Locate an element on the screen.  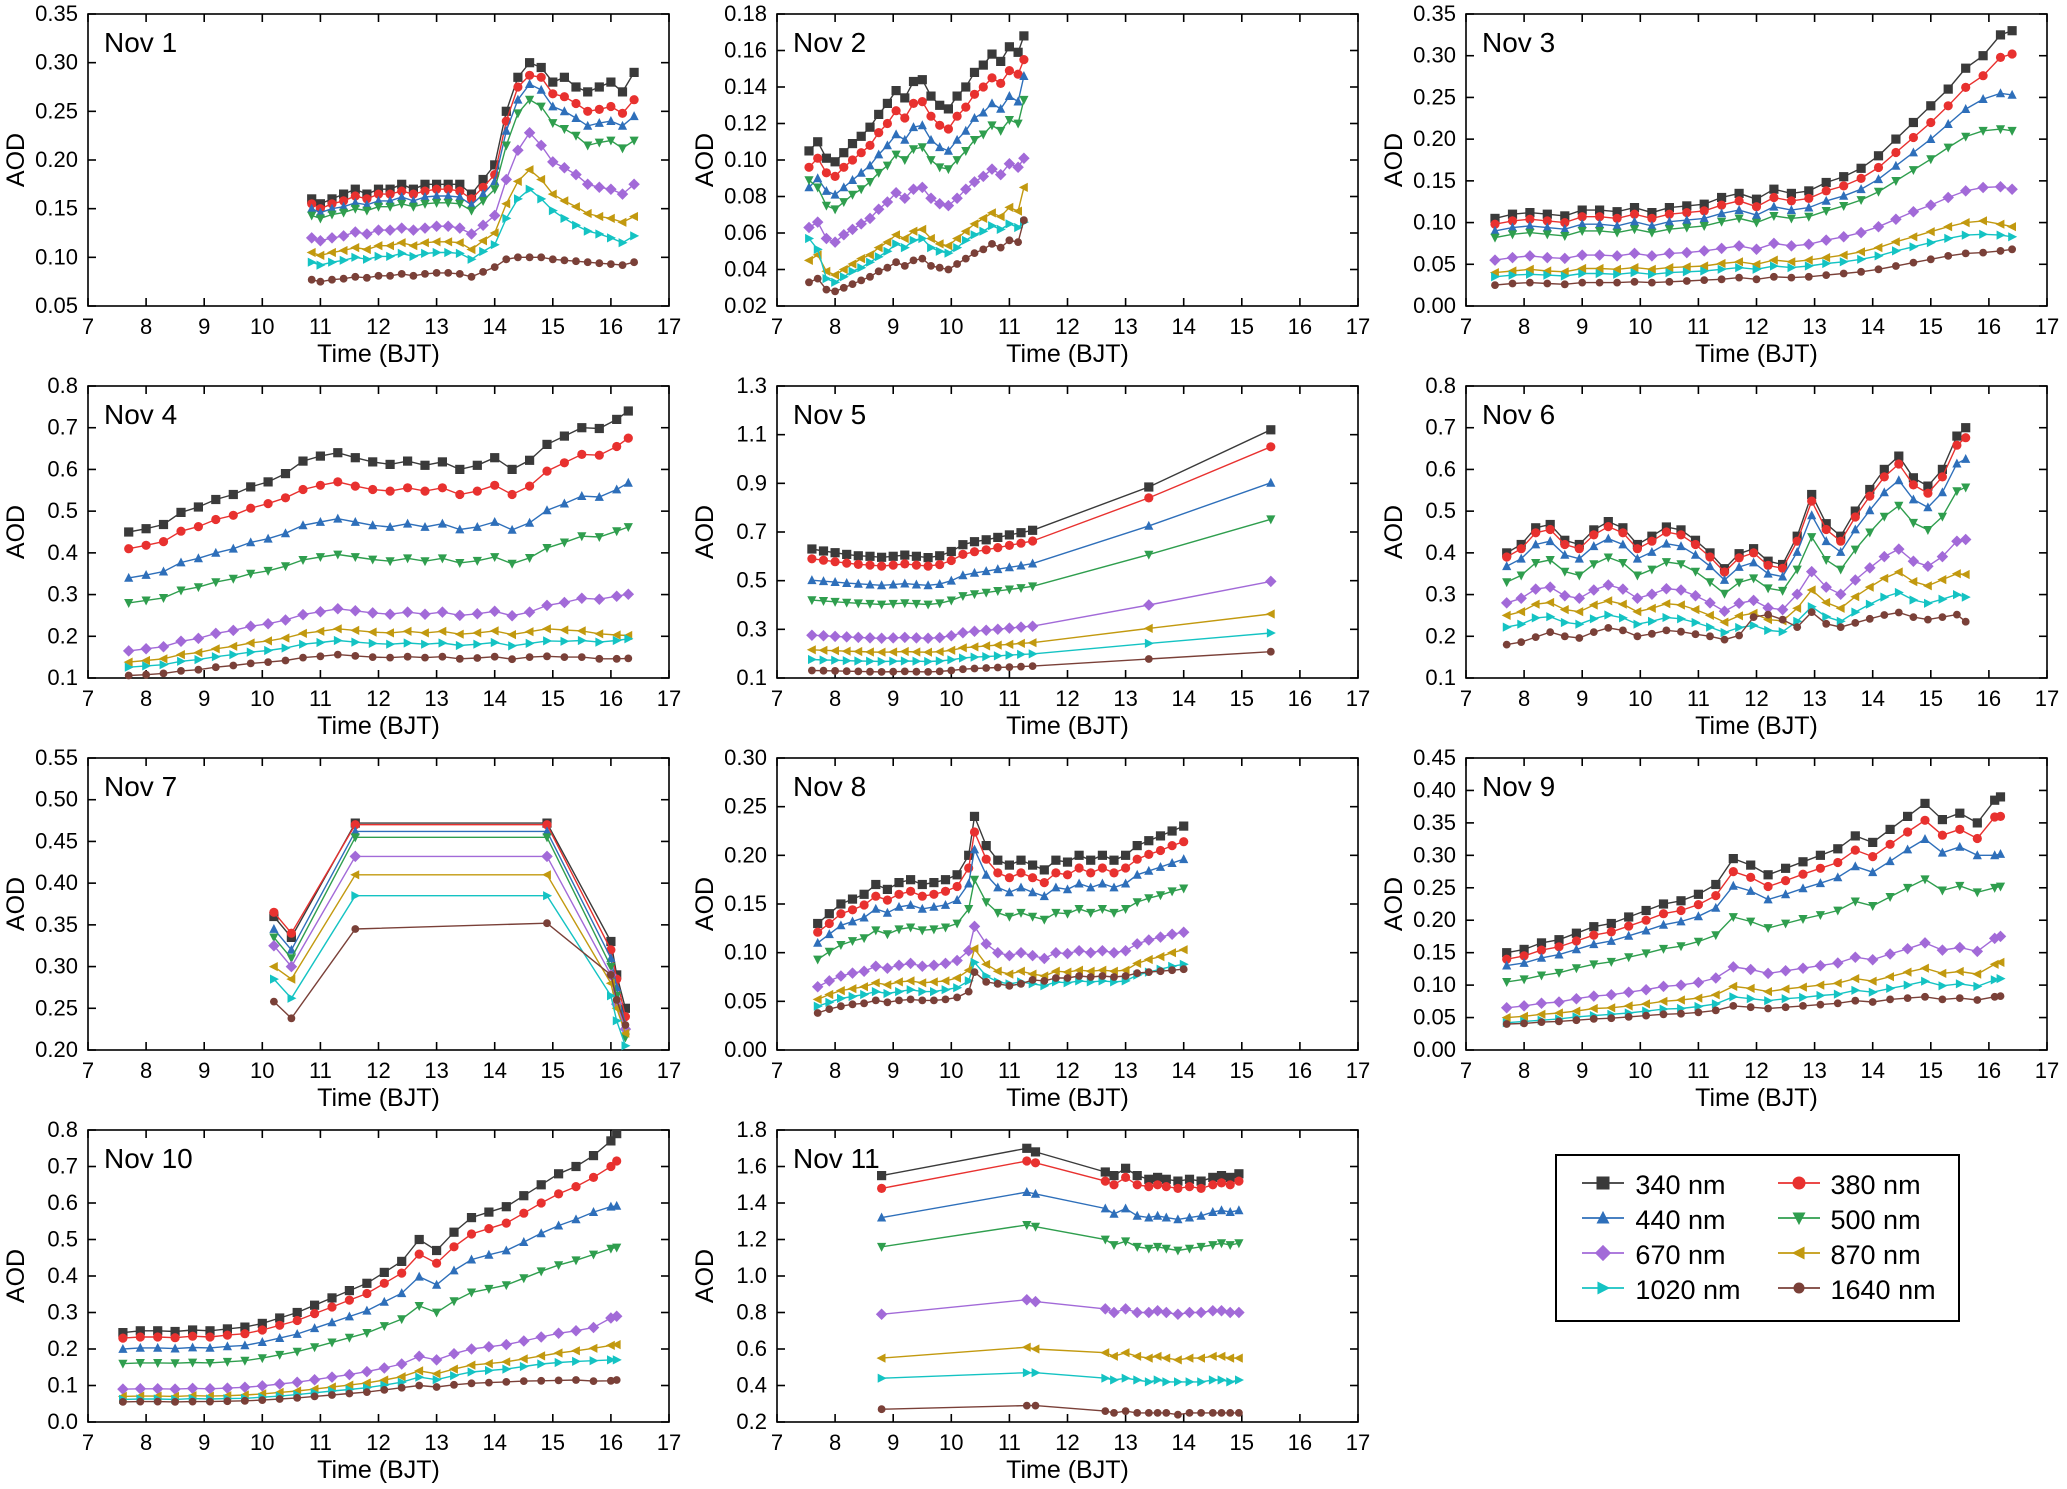
svg-text: 0.2 is located at coordinates (62, 635).